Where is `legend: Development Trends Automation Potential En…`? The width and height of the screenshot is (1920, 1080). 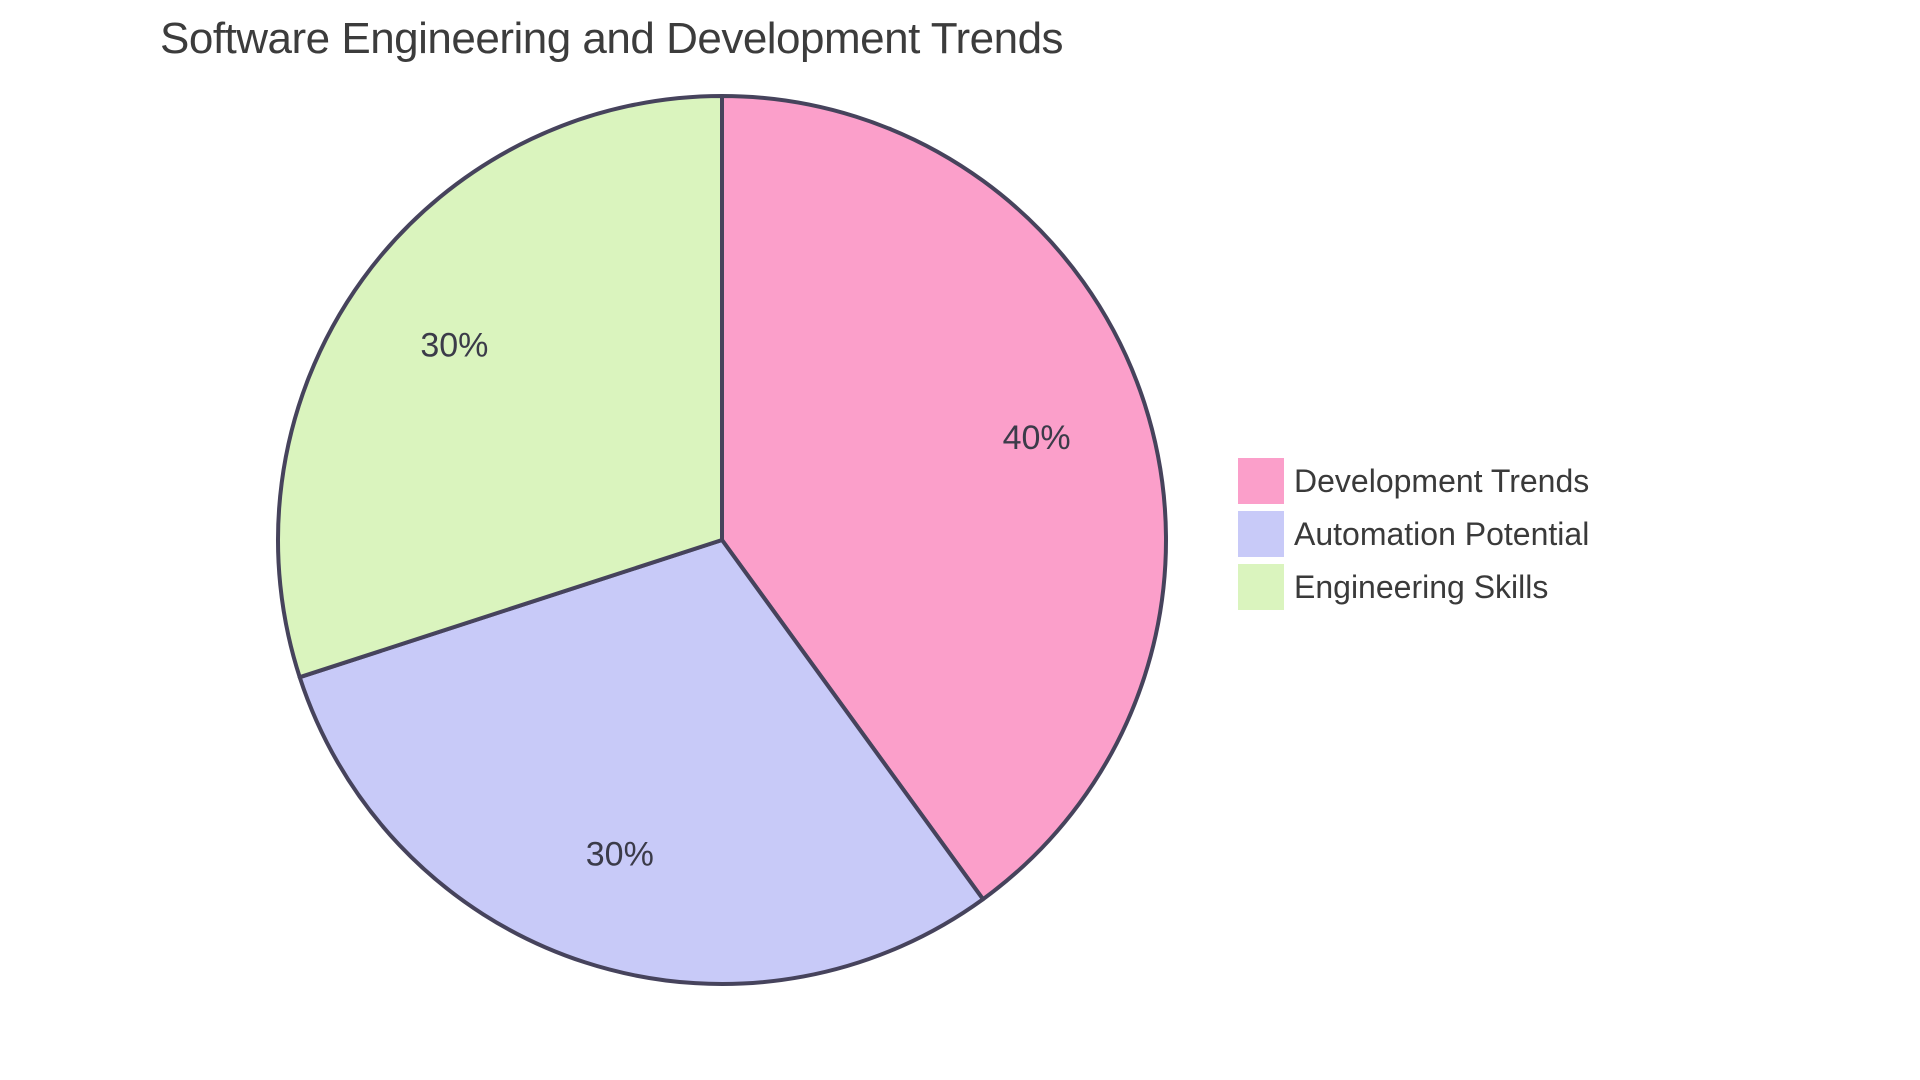
legend: Development Trends Automation Potential En… is located at coordinates (1413, 534).